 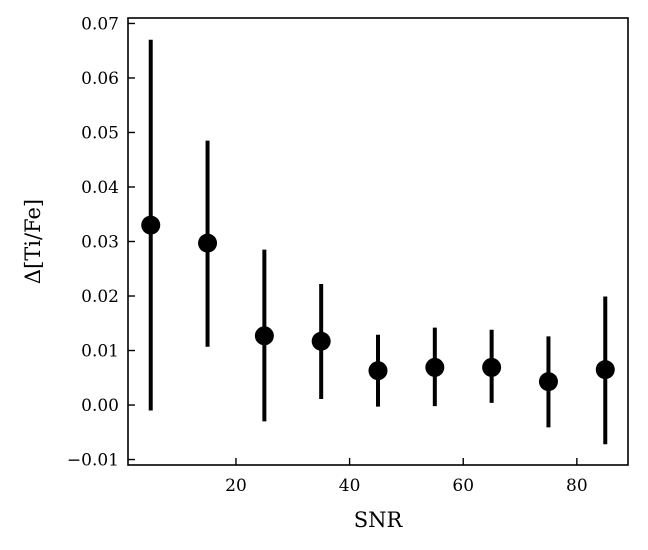 What do you see at coordinates (100, 297) in the screenshot?
I see `y-tick-label: 0.02` at bounding box center [100, 297].